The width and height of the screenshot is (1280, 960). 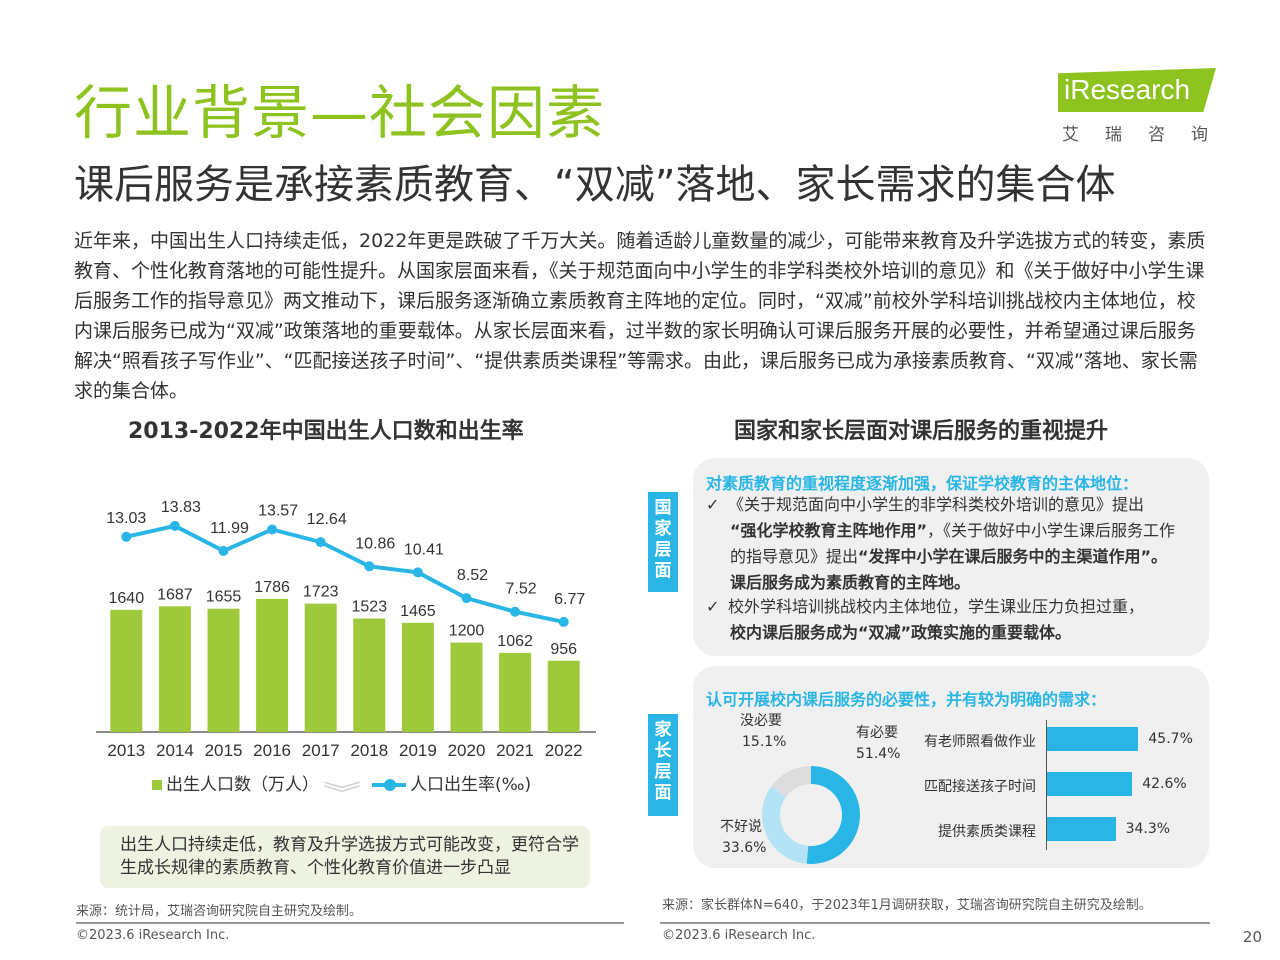 What do you see at coordinates (242, 785) in the screenshot?
I see `legend-births-label: 出生人口数（万人）` at bounding box center [242, 785].